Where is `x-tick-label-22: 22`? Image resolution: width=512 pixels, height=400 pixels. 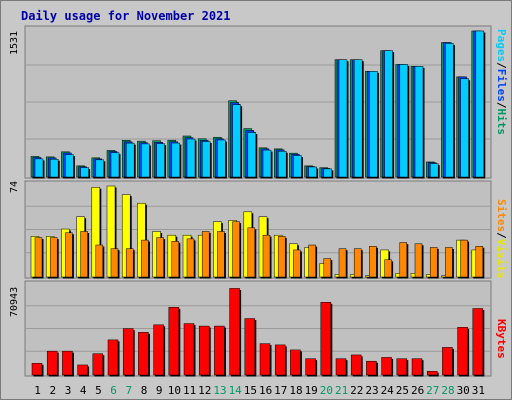
x-tick-label-22: 22 is located at coordinates (356, 390).